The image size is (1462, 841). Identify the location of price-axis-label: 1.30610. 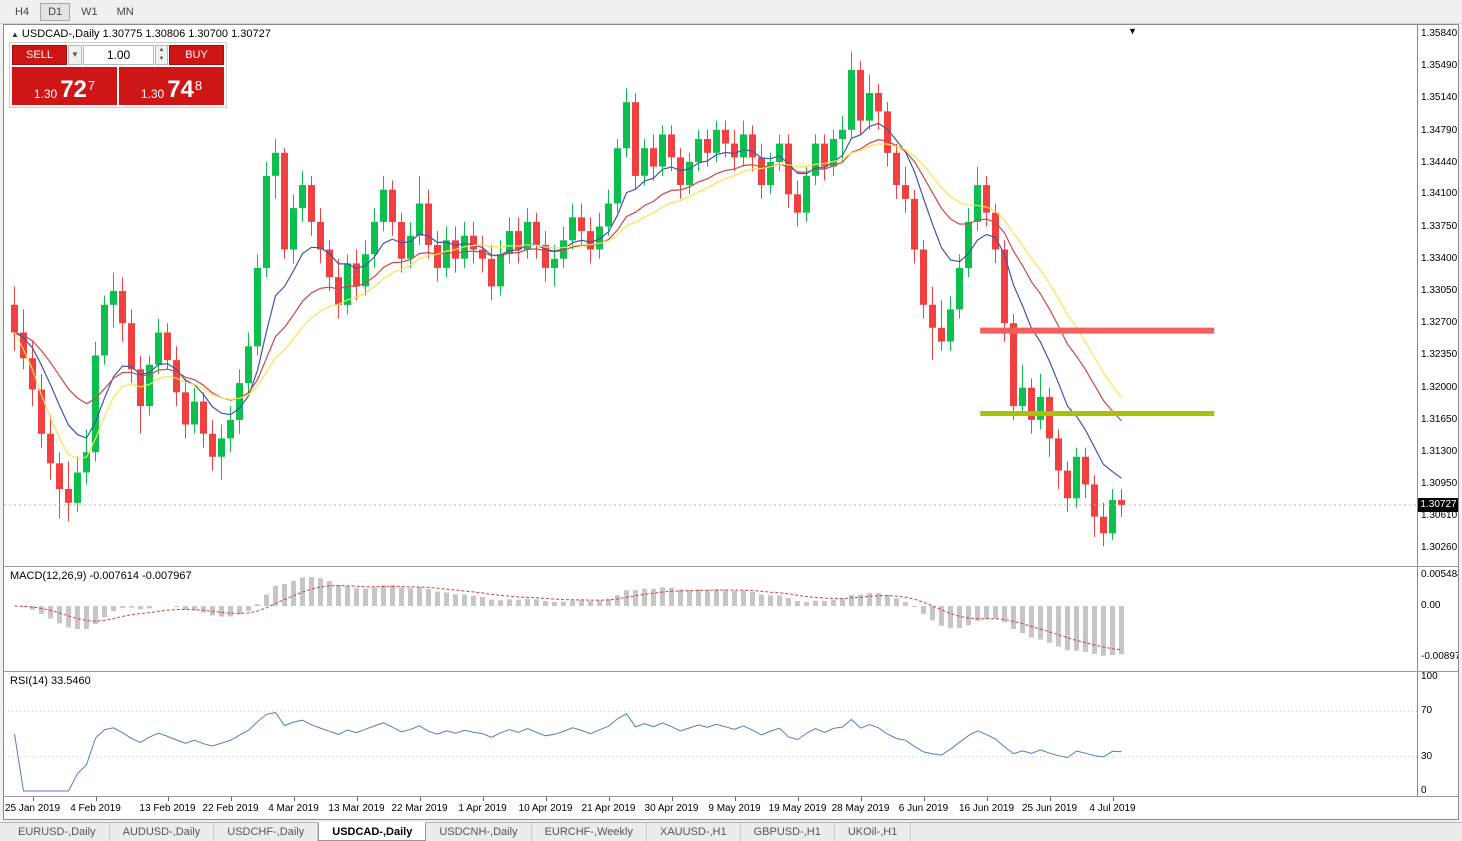
(1439, 515).